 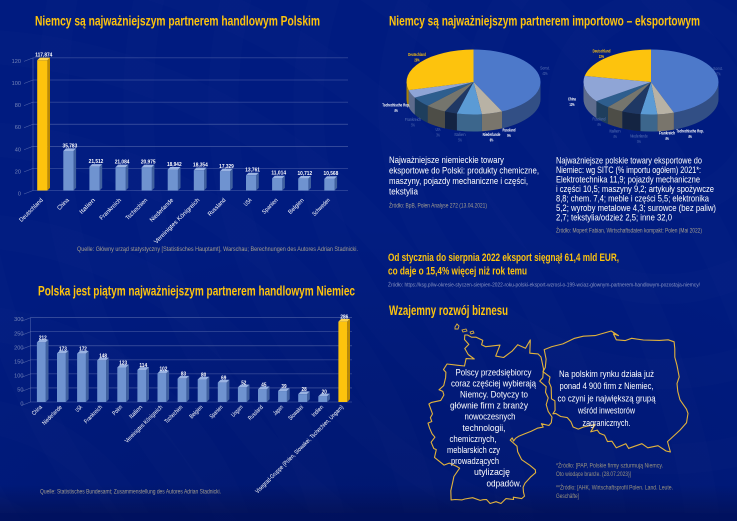 What do you see at coordinates (344, 318) in the screenshot?
I see `svg-text: 286` at bounding box center [344, 318].